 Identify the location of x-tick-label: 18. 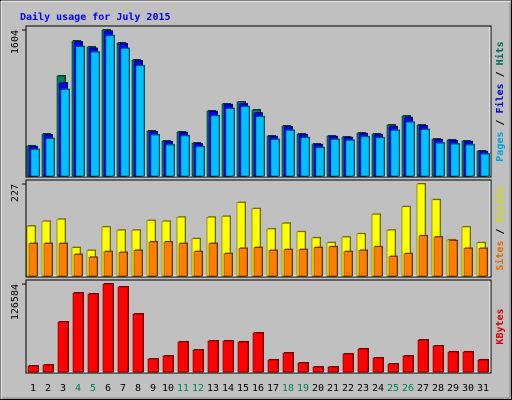
(288, 388).